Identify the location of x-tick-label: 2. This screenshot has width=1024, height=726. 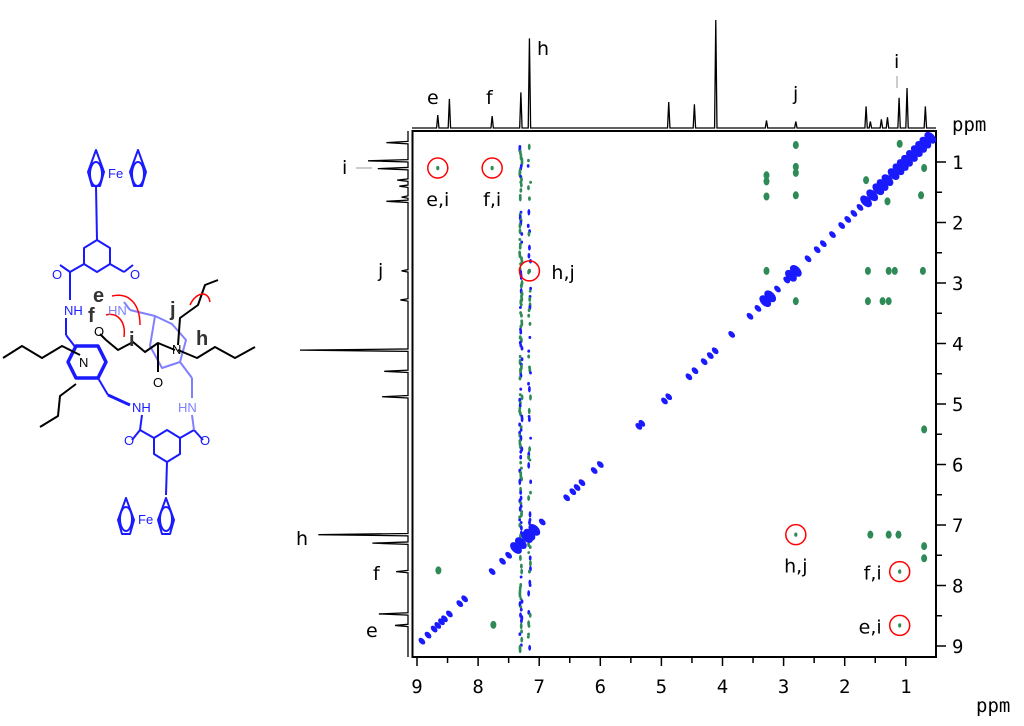
(844, 687).